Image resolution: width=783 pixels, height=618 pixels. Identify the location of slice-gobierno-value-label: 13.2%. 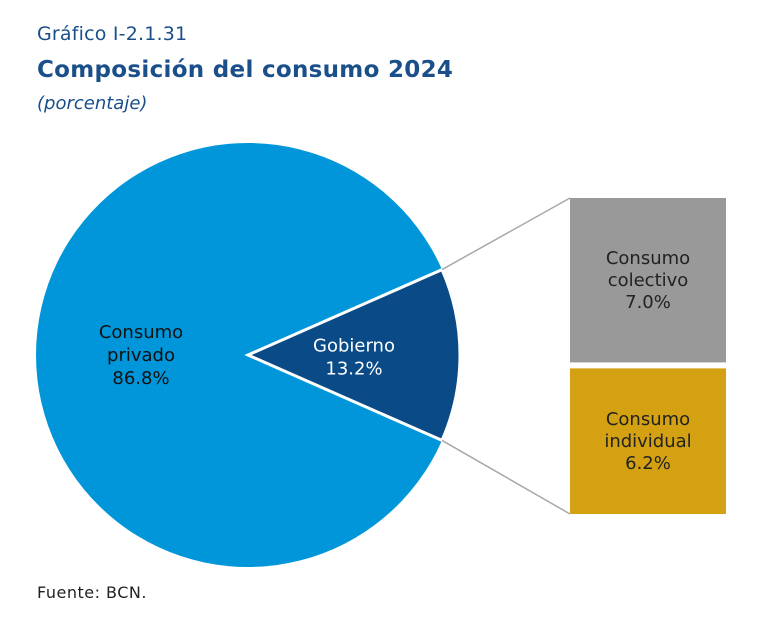
(353, 369).